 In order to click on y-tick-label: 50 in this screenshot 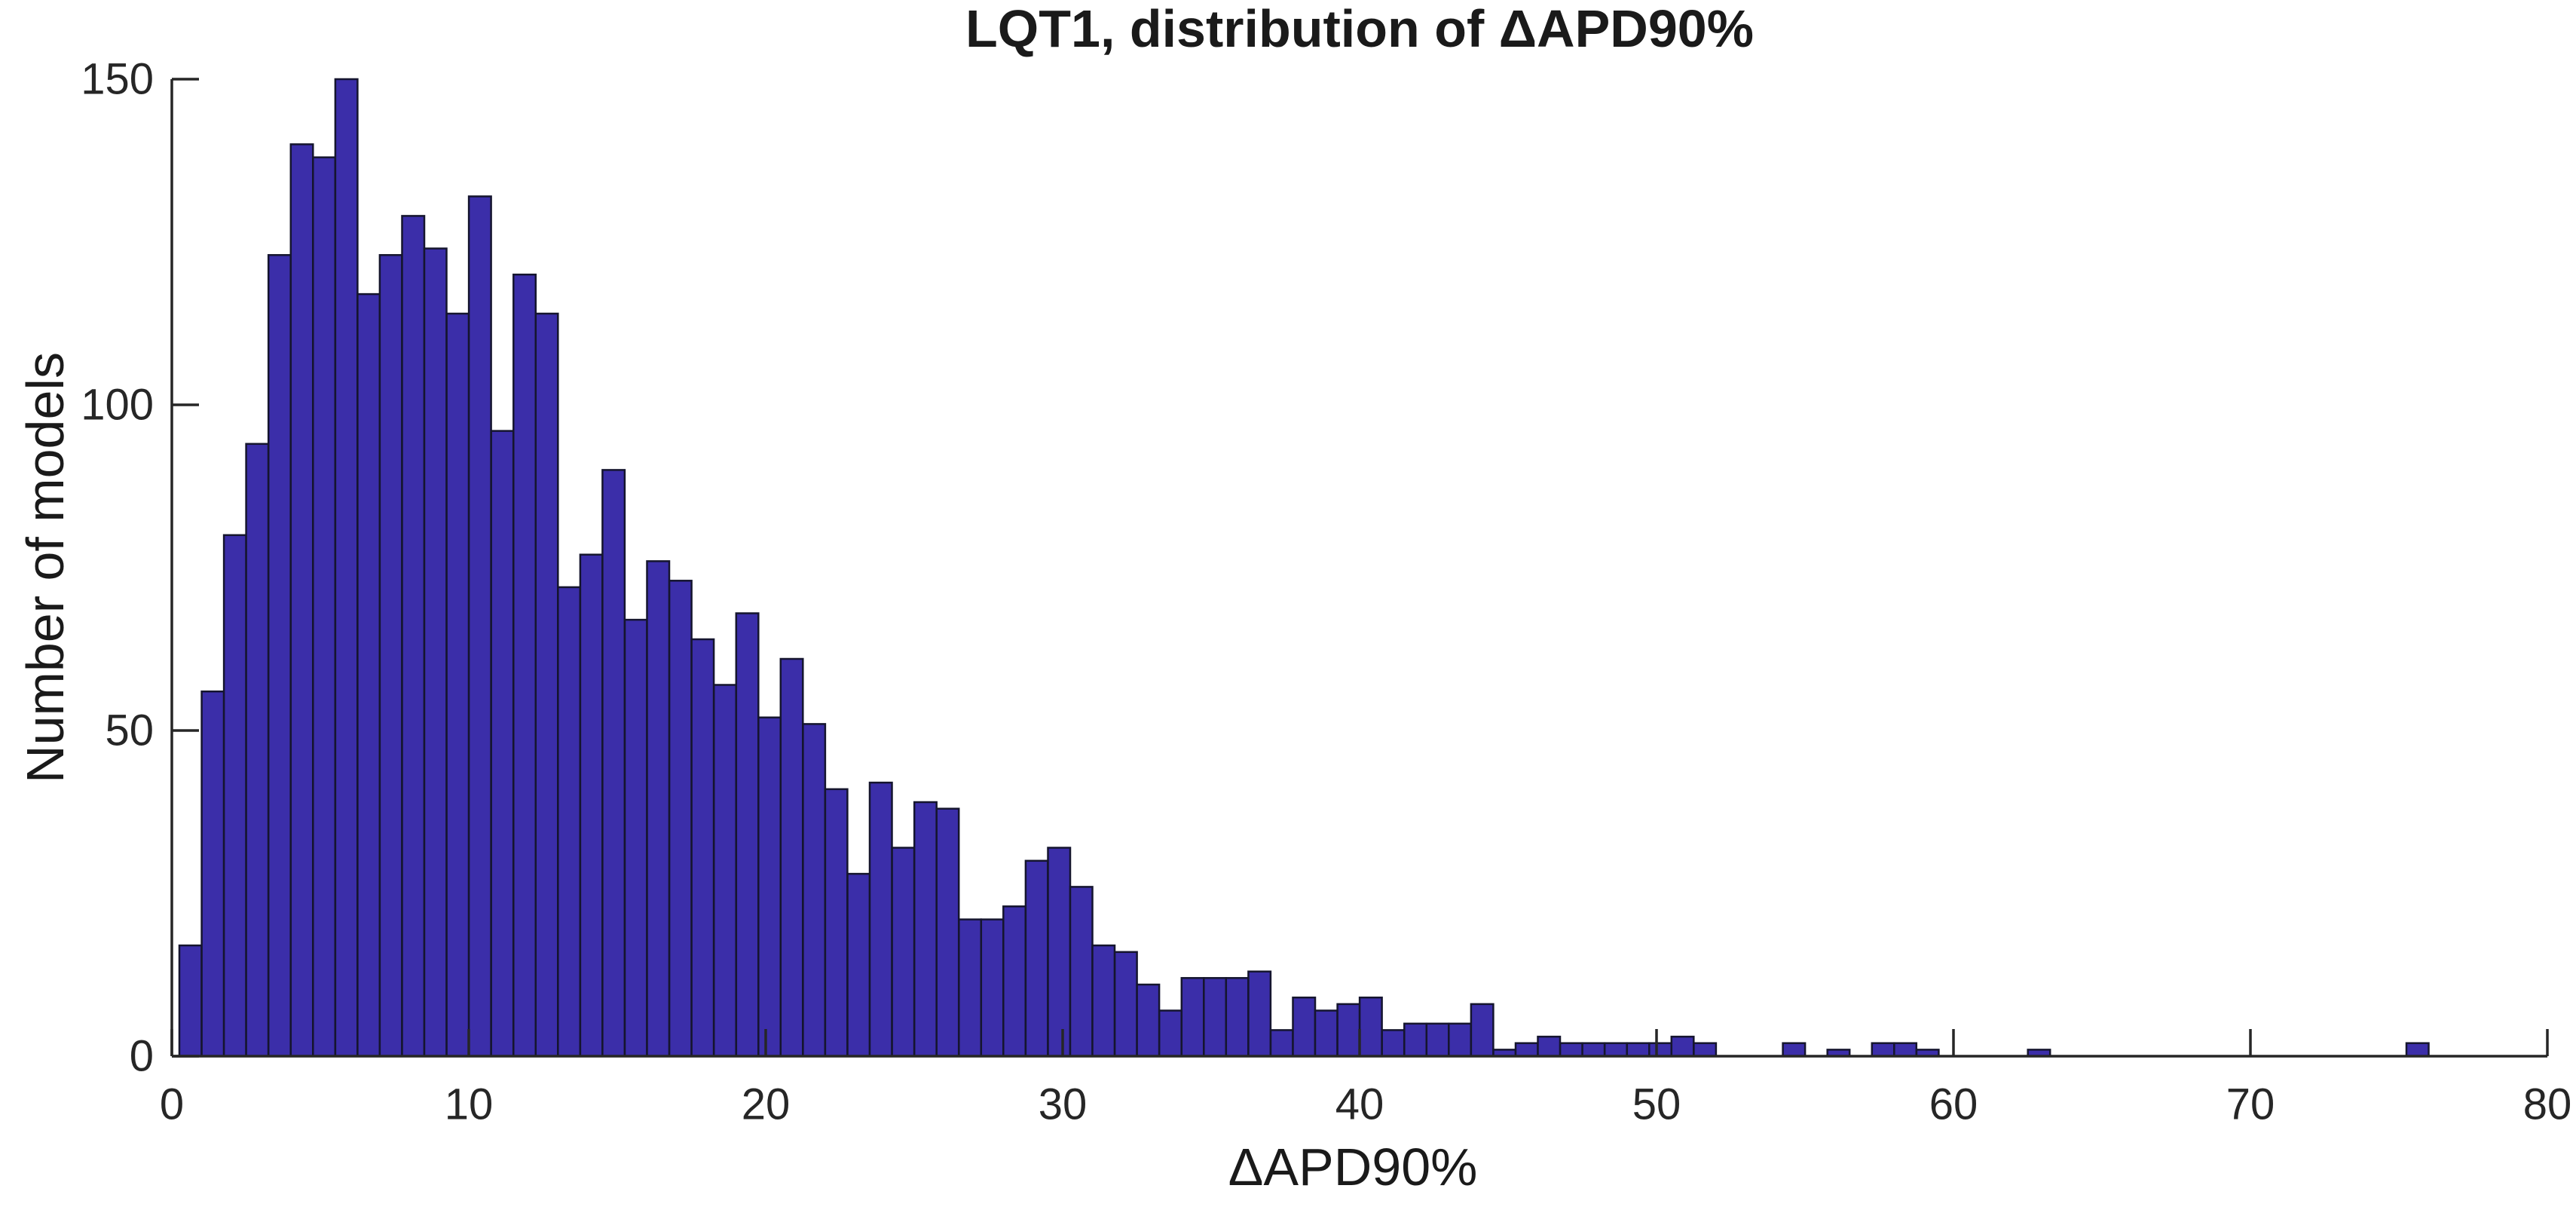, I will do `click(129, 730)`.